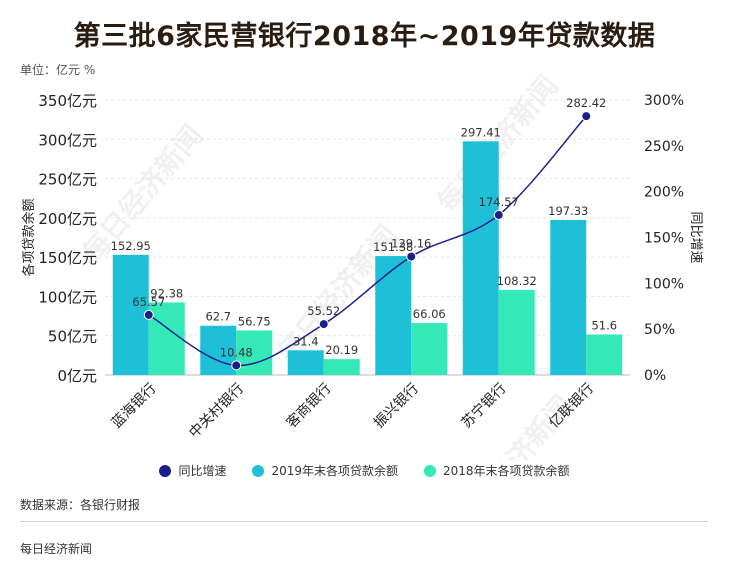  I want to click on legend-growth-marker, so click(165, 470).